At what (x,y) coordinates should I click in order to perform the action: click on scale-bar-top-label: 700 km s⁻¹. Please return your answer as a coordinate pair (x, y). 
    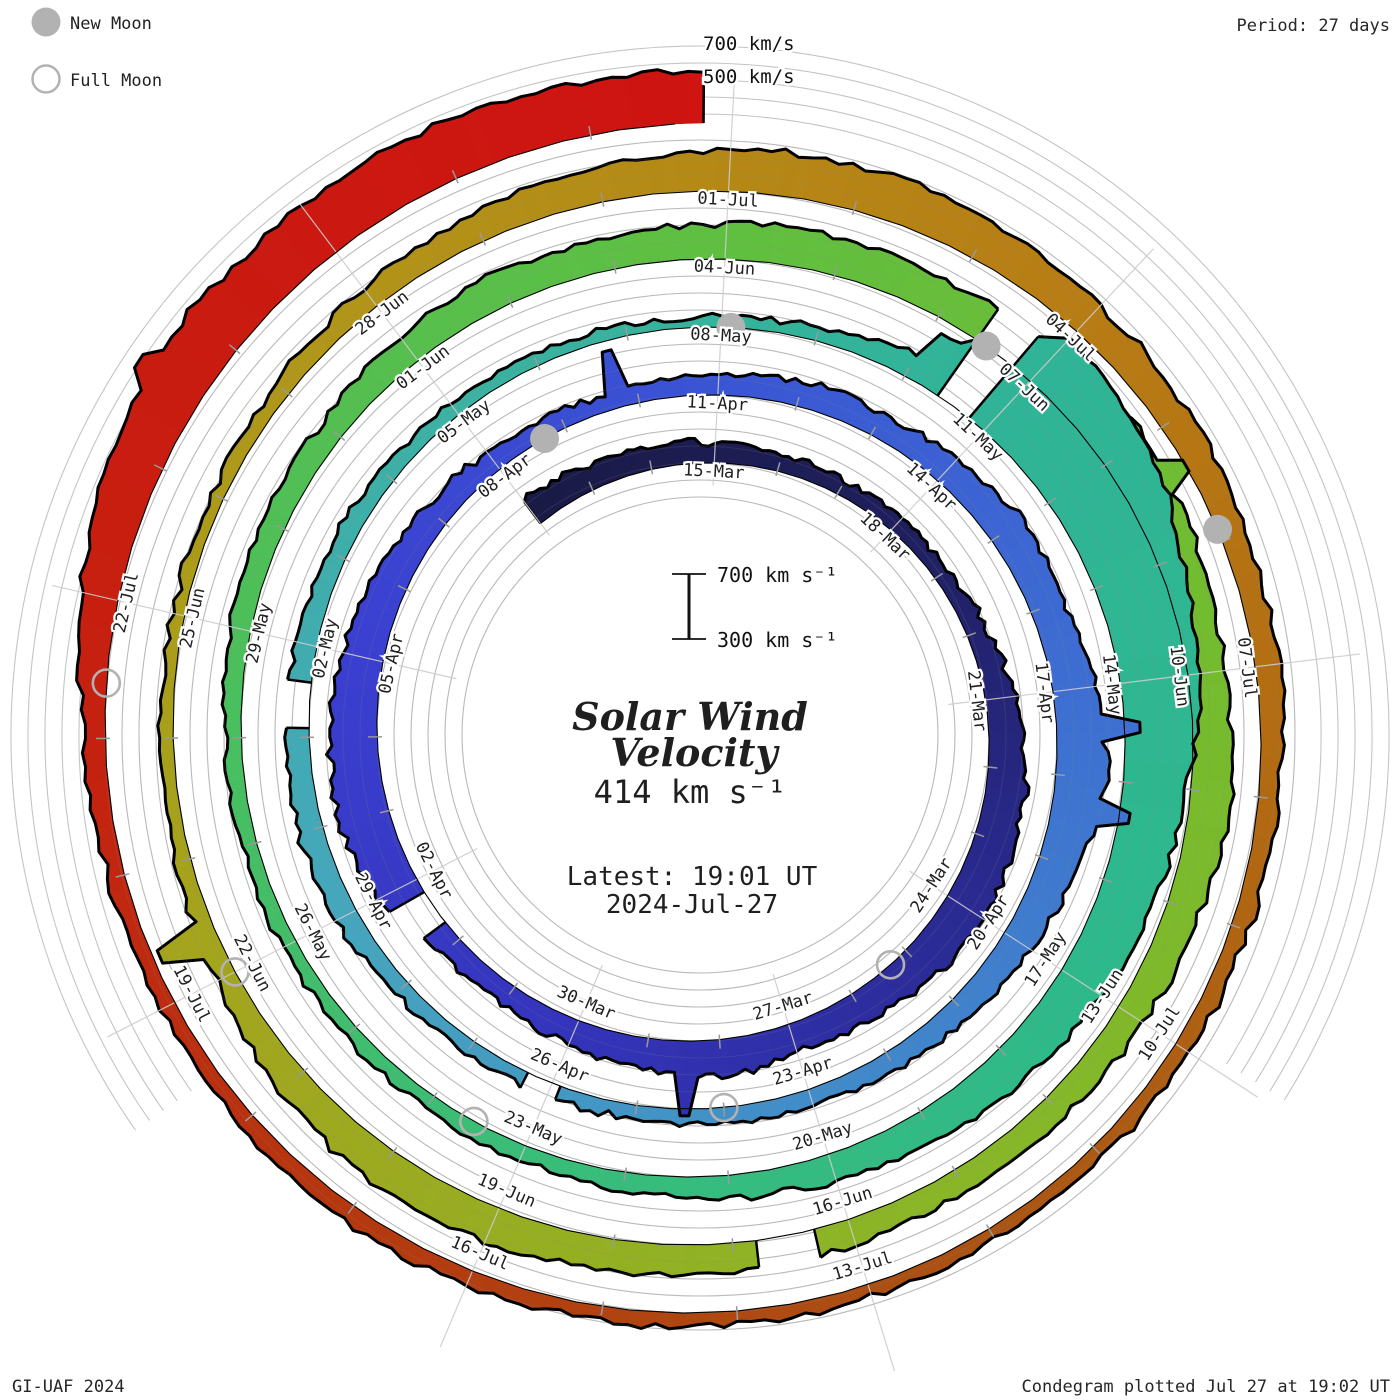
    Looking at the image, I should click on (777, 575).